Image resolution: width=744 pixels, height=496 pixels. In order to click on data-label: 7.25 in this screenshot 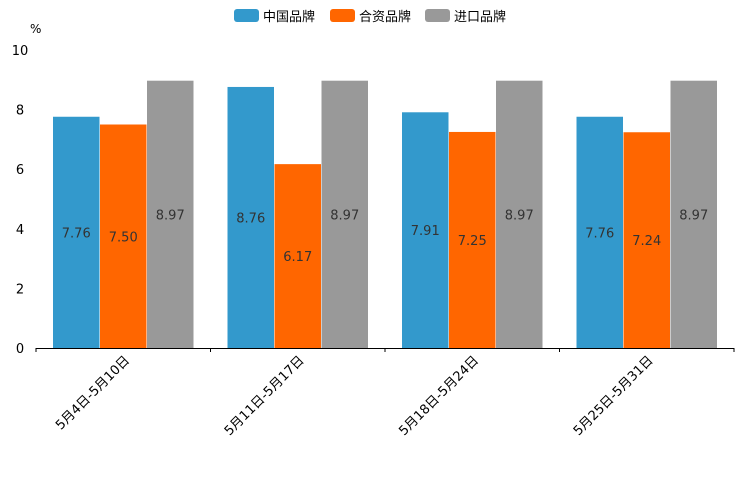, I will do `click(472, 241)`.